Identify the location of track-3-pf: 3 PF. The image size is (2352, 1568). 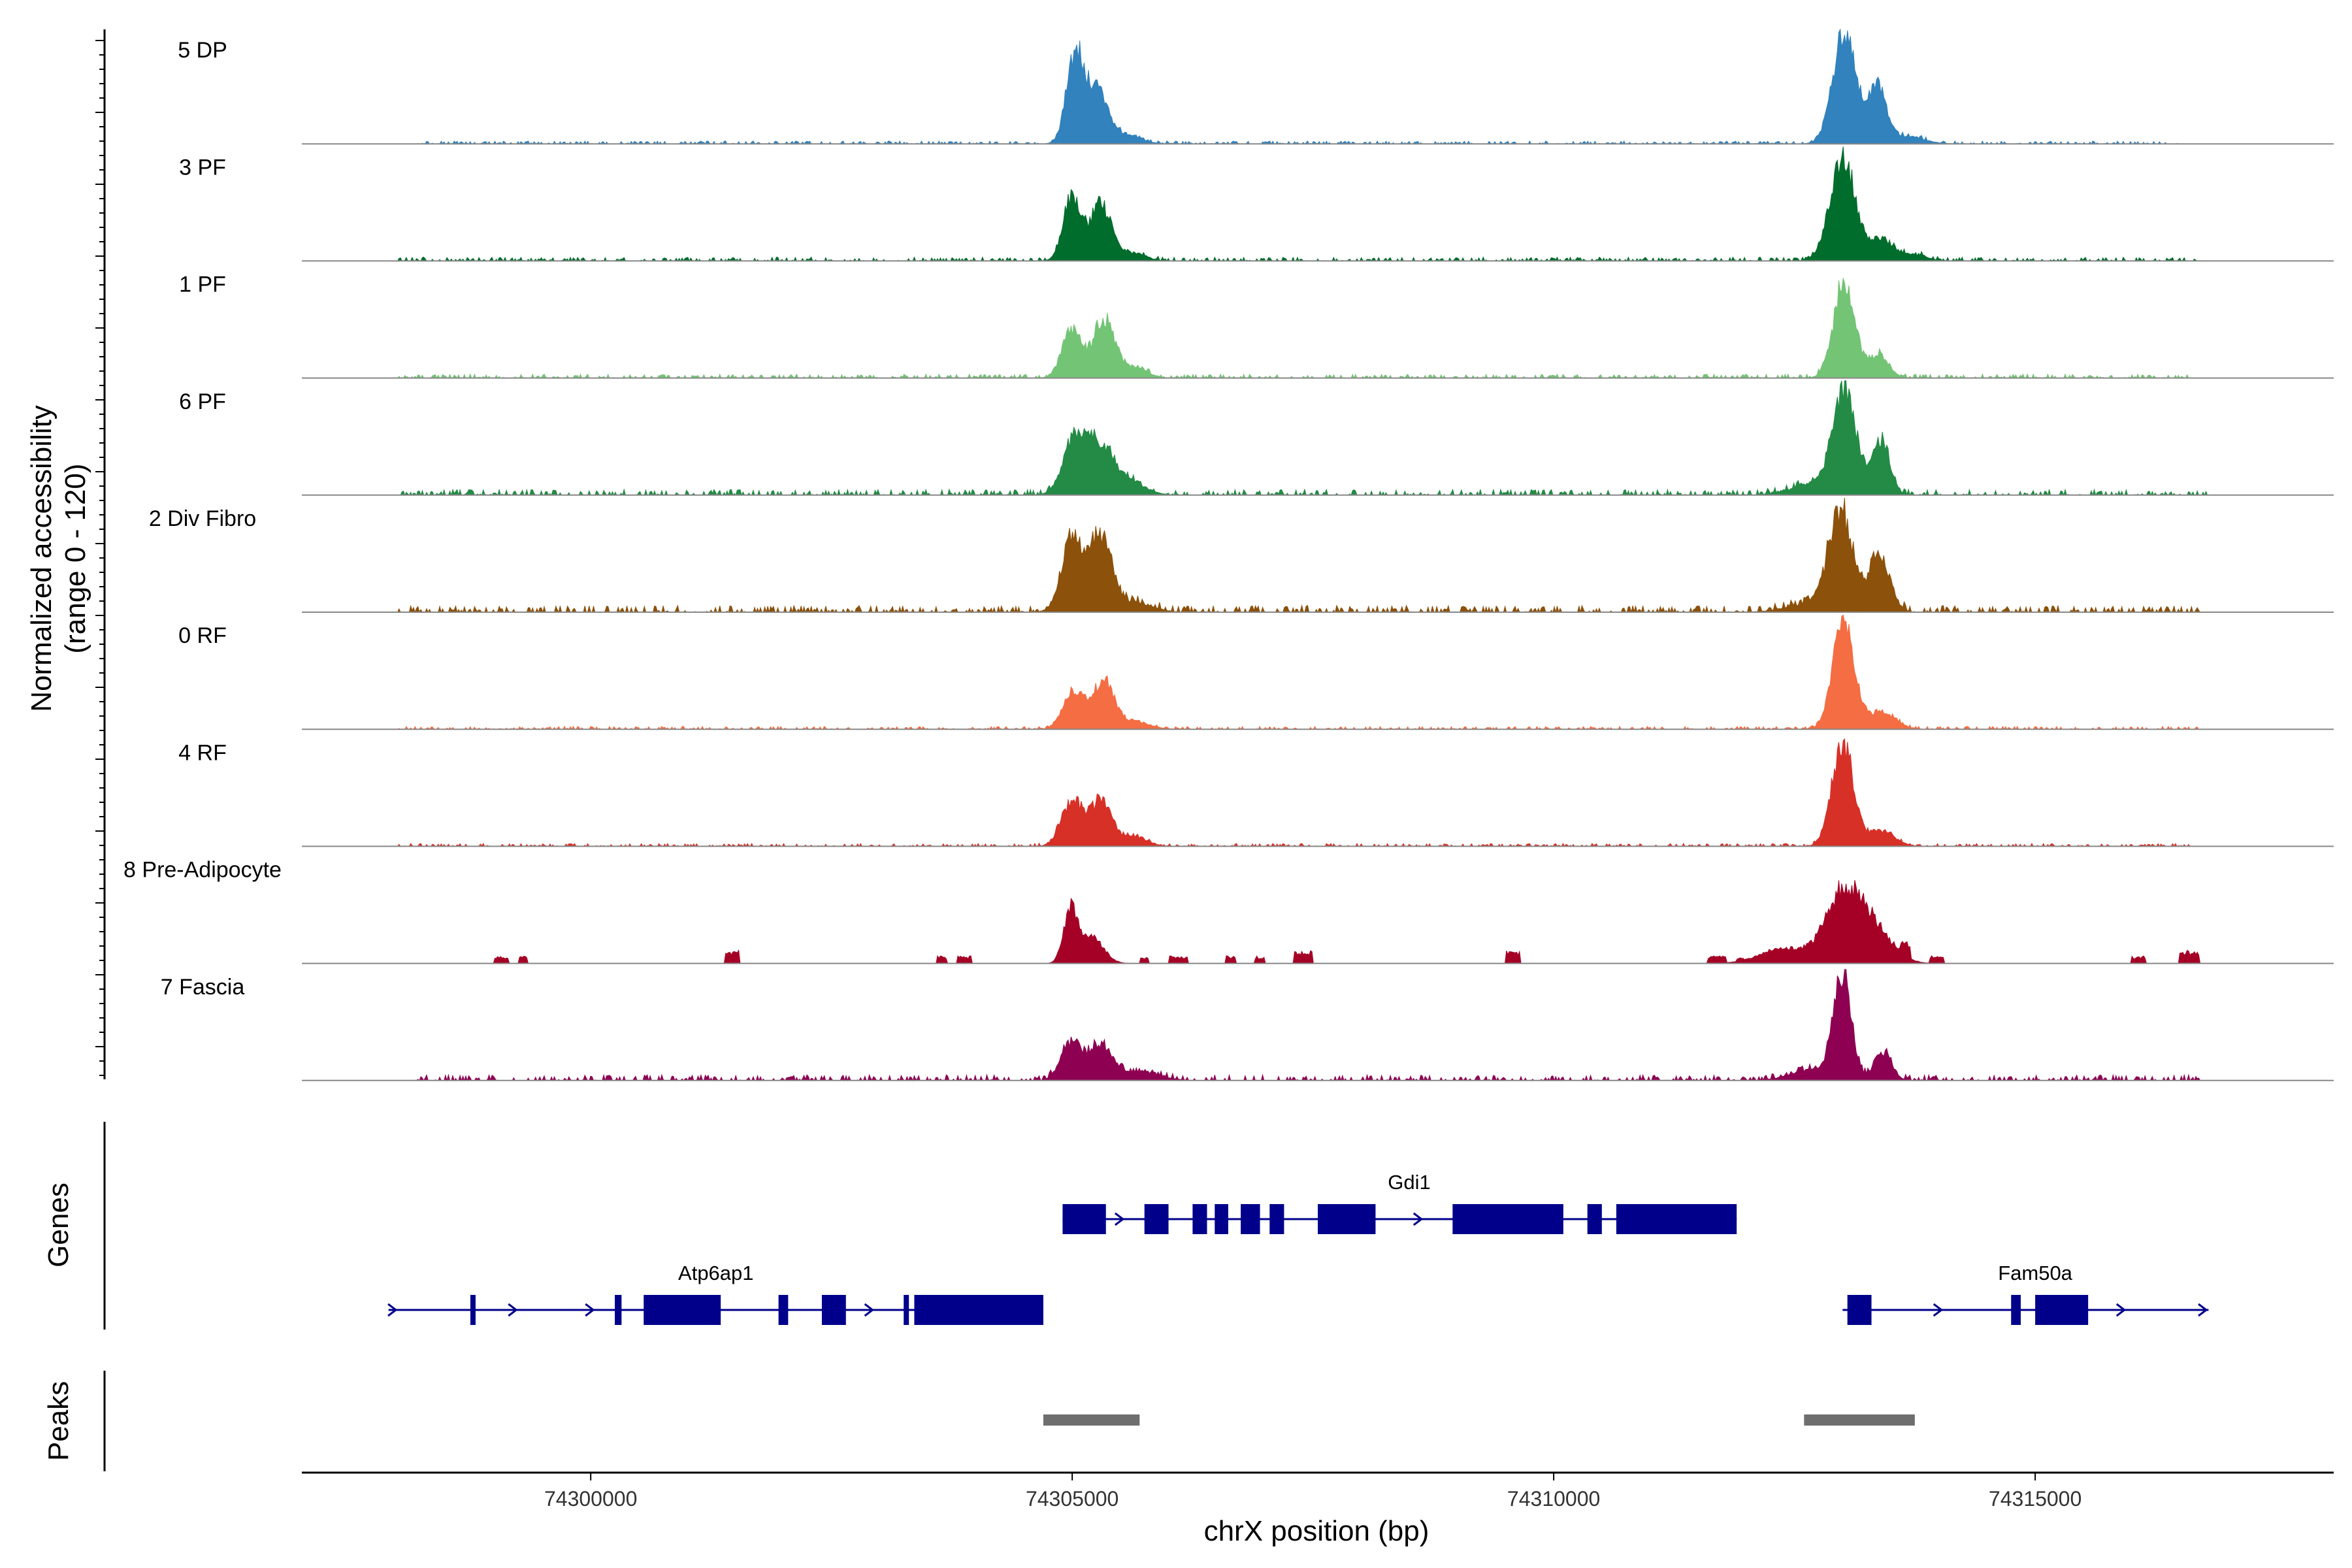
(1256, 204).